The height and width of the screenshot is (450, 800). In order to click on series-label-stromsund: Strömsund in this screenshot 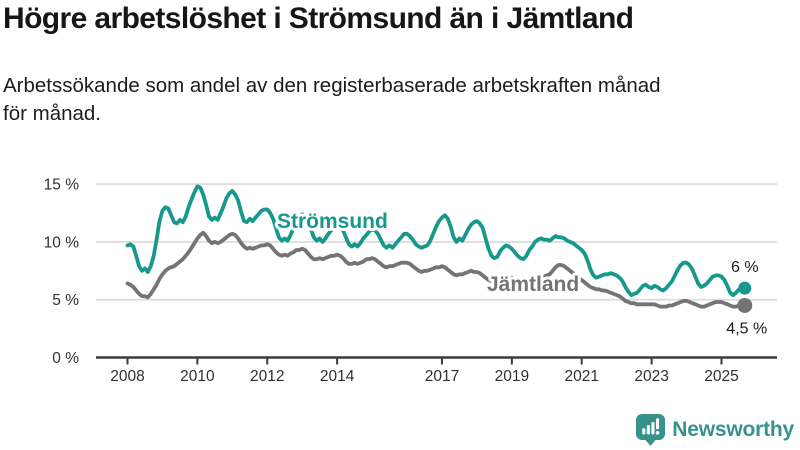, I will do `click(332, 221)`.